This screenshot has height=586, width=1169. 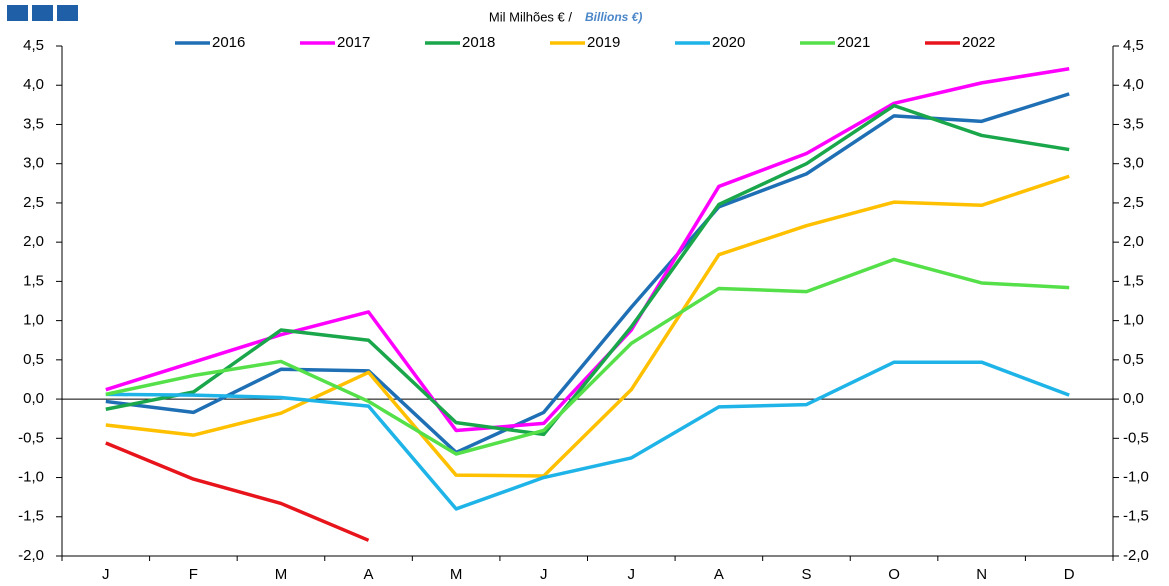 I want to click on y-tick-label: 4,0, so click(x=33, y=84).